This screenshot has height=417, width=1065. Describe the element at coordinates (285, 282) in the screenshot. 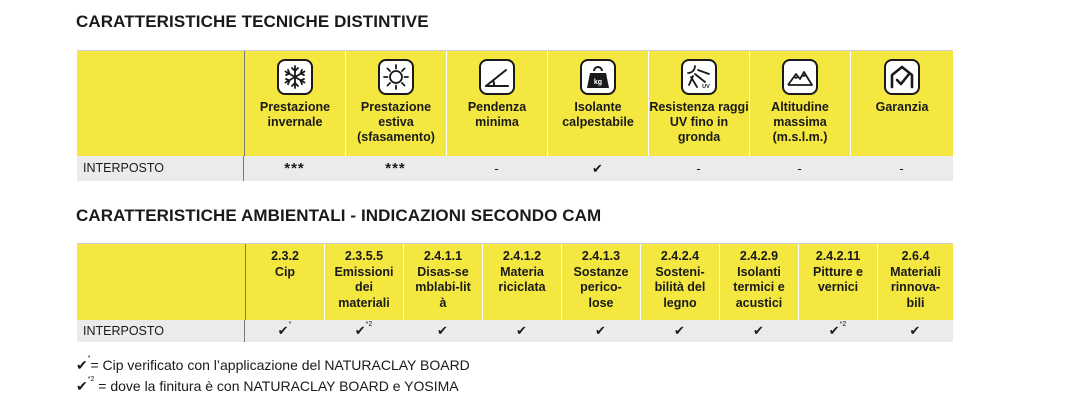

I see `col-cam-2-3-2: 2.3.2 Cip` at that location.